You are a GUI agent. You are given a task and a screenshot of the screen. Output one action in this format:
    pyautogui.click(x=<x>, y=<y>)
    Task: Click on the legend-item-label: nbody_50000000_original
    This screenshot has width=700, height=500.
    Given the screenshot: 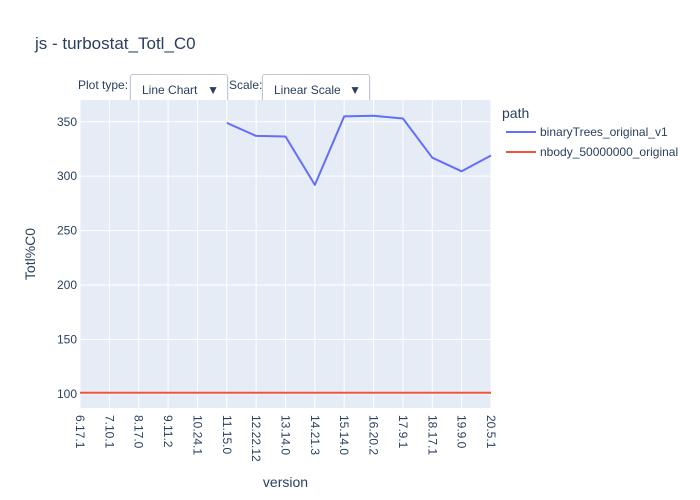 What is the action you would take?
    pyautogui.click(x=609, y=152)
    